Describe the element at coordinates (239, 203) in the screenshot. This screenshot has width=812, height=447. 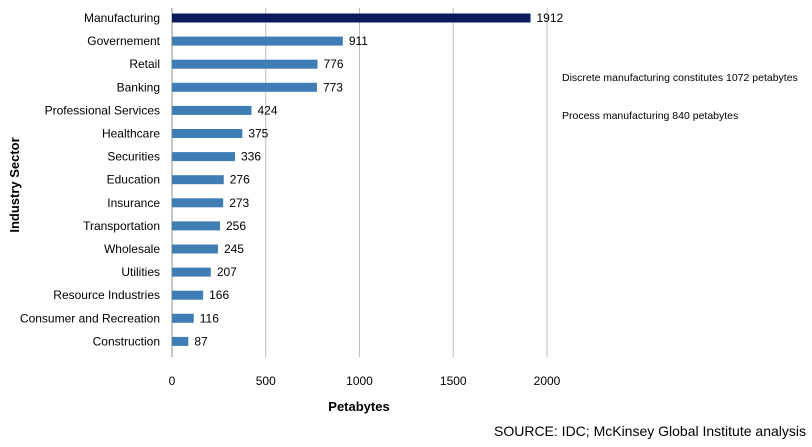
I see `value-label: 273` at that location.